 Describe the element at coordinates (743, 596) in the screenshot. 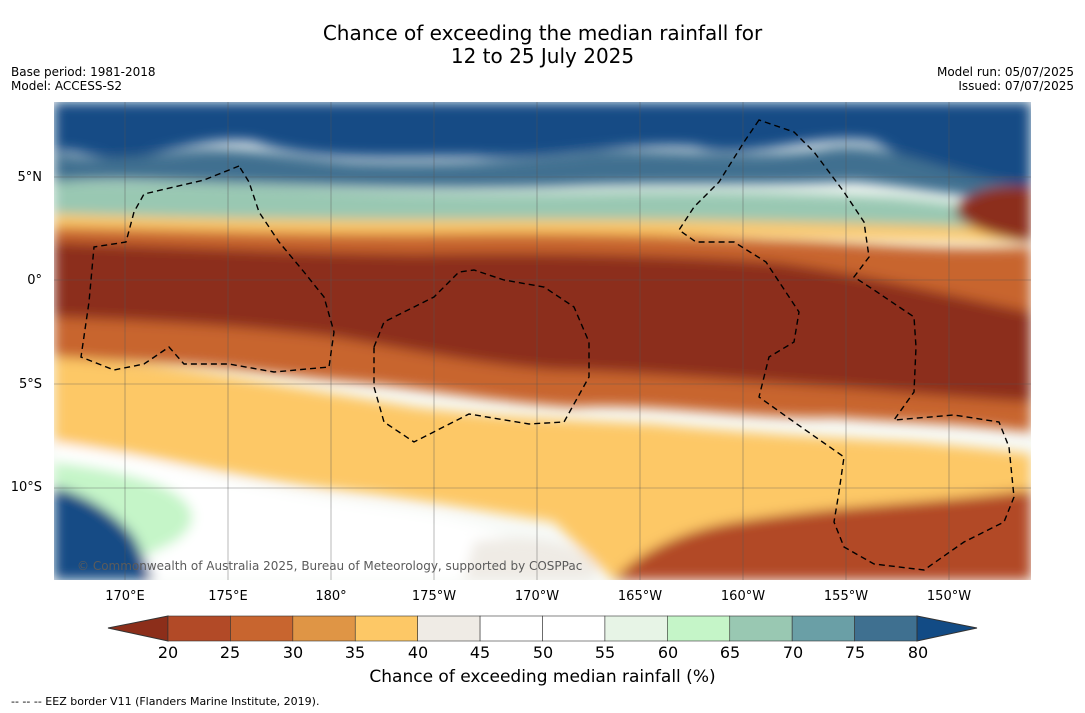

I see `lon-label-160w: 160°W` at that location.